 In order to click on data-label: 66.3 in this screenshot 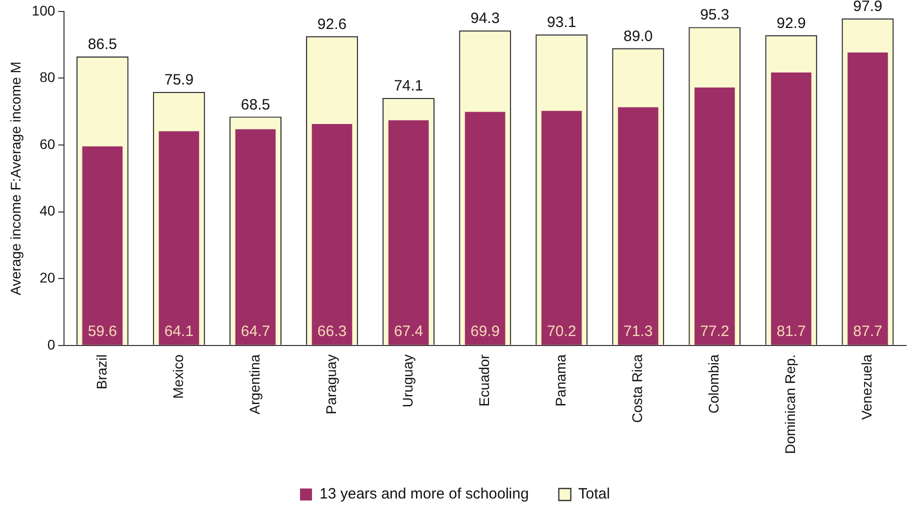, I will do `click(332, 331)`.